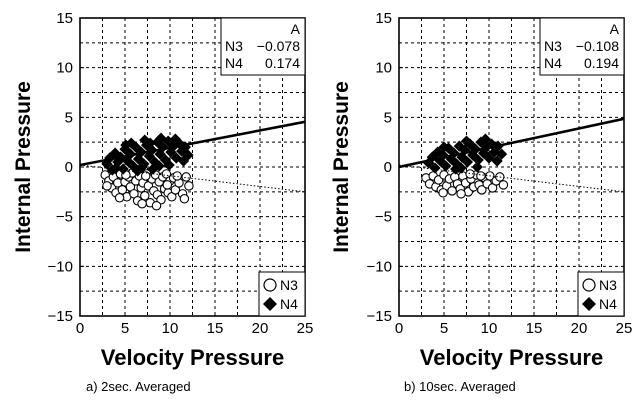 This screenshot has width=632, height=400. I want to click on annotation-value: 0.194, so click(601, 63).